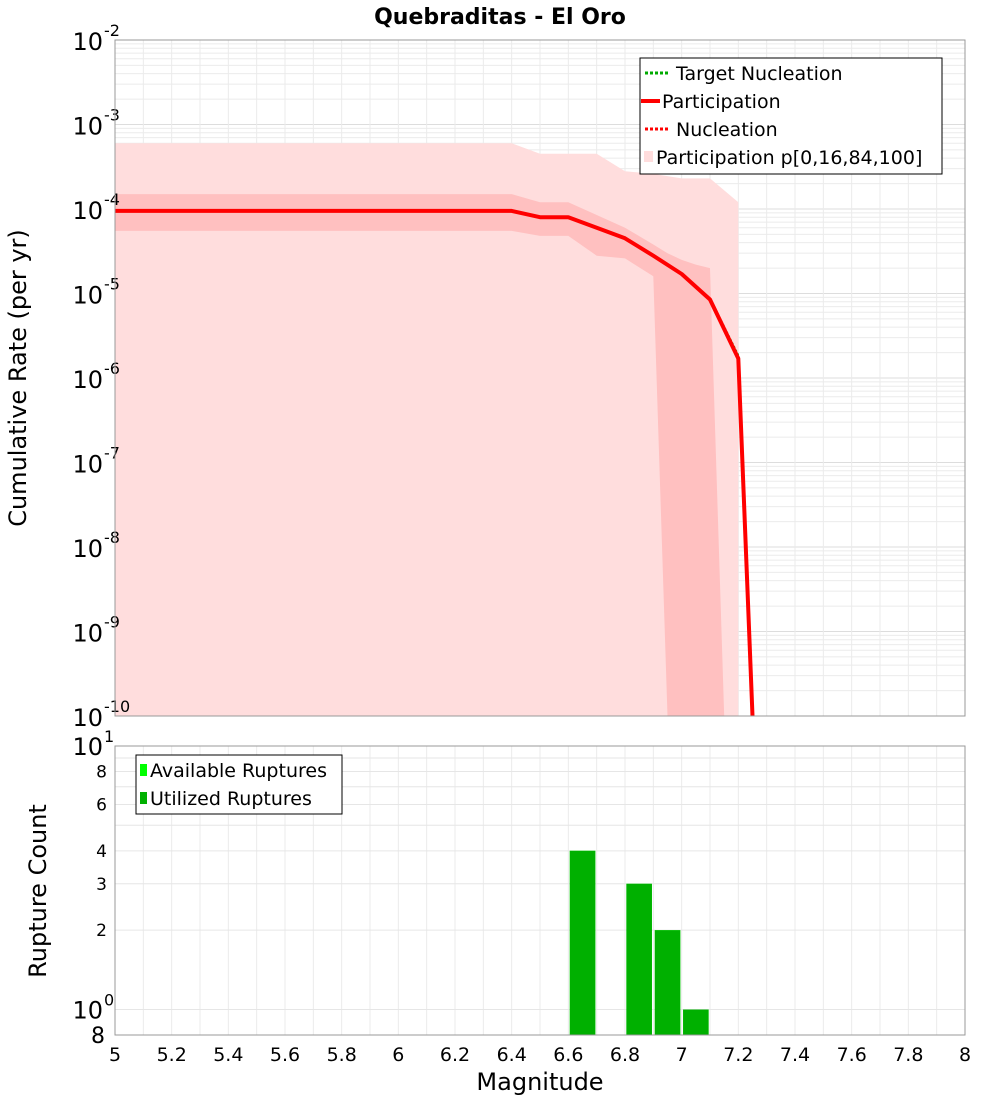 The height and width of the screenshot is (1100, 1000). I want to click on x-tick-label: 7.2, so click(738, 1055).